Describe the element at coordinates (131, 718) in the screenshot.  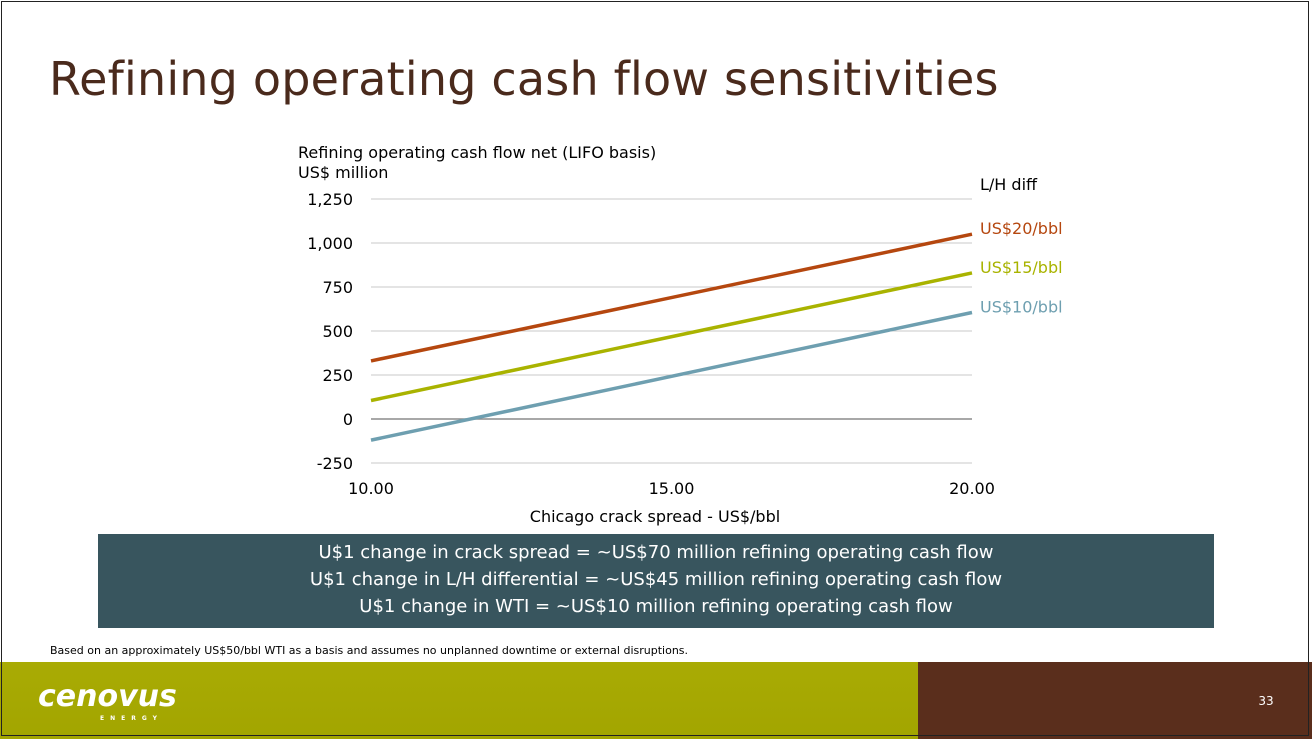
I see `logo-subtext: ENERGY` at that location.